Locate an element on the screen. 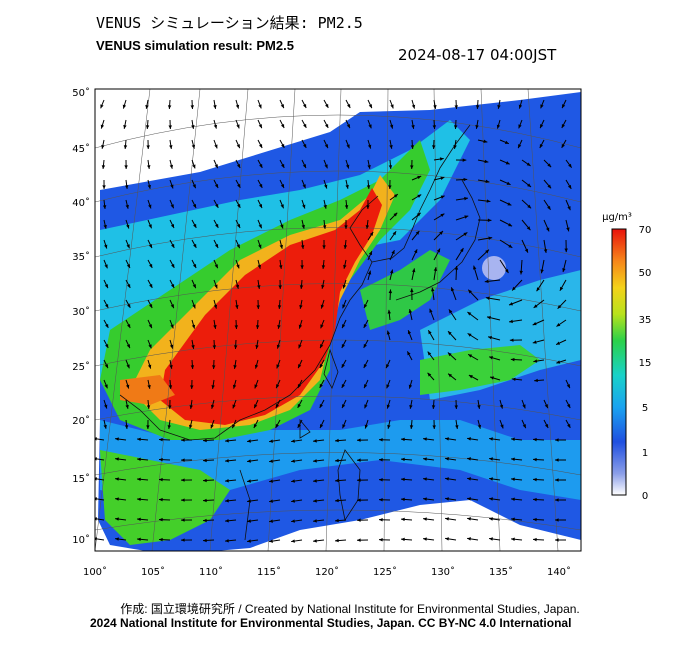  lat-tick-label: 15˚ is located at coordinates (81, 479).